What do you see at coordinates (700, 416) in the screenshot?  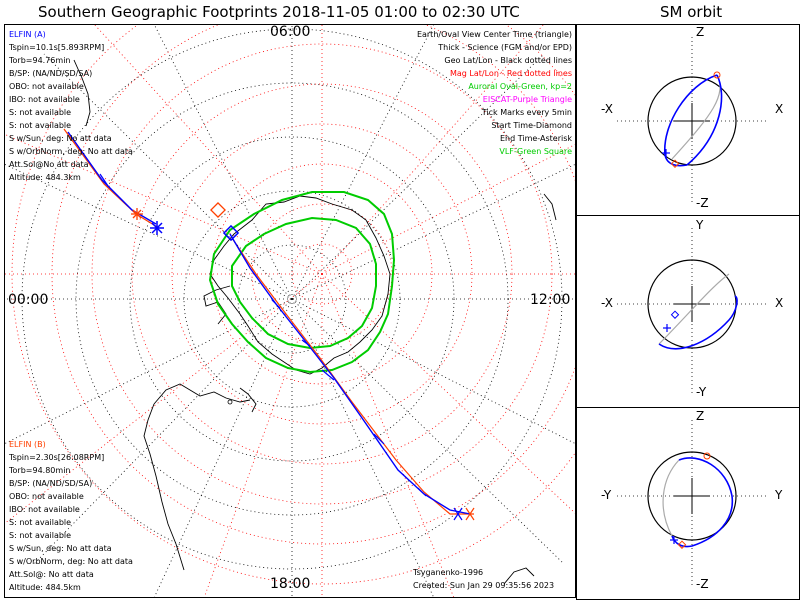 I see `sm-panel-3-top-label: Z` at bounding box center [700, 416].